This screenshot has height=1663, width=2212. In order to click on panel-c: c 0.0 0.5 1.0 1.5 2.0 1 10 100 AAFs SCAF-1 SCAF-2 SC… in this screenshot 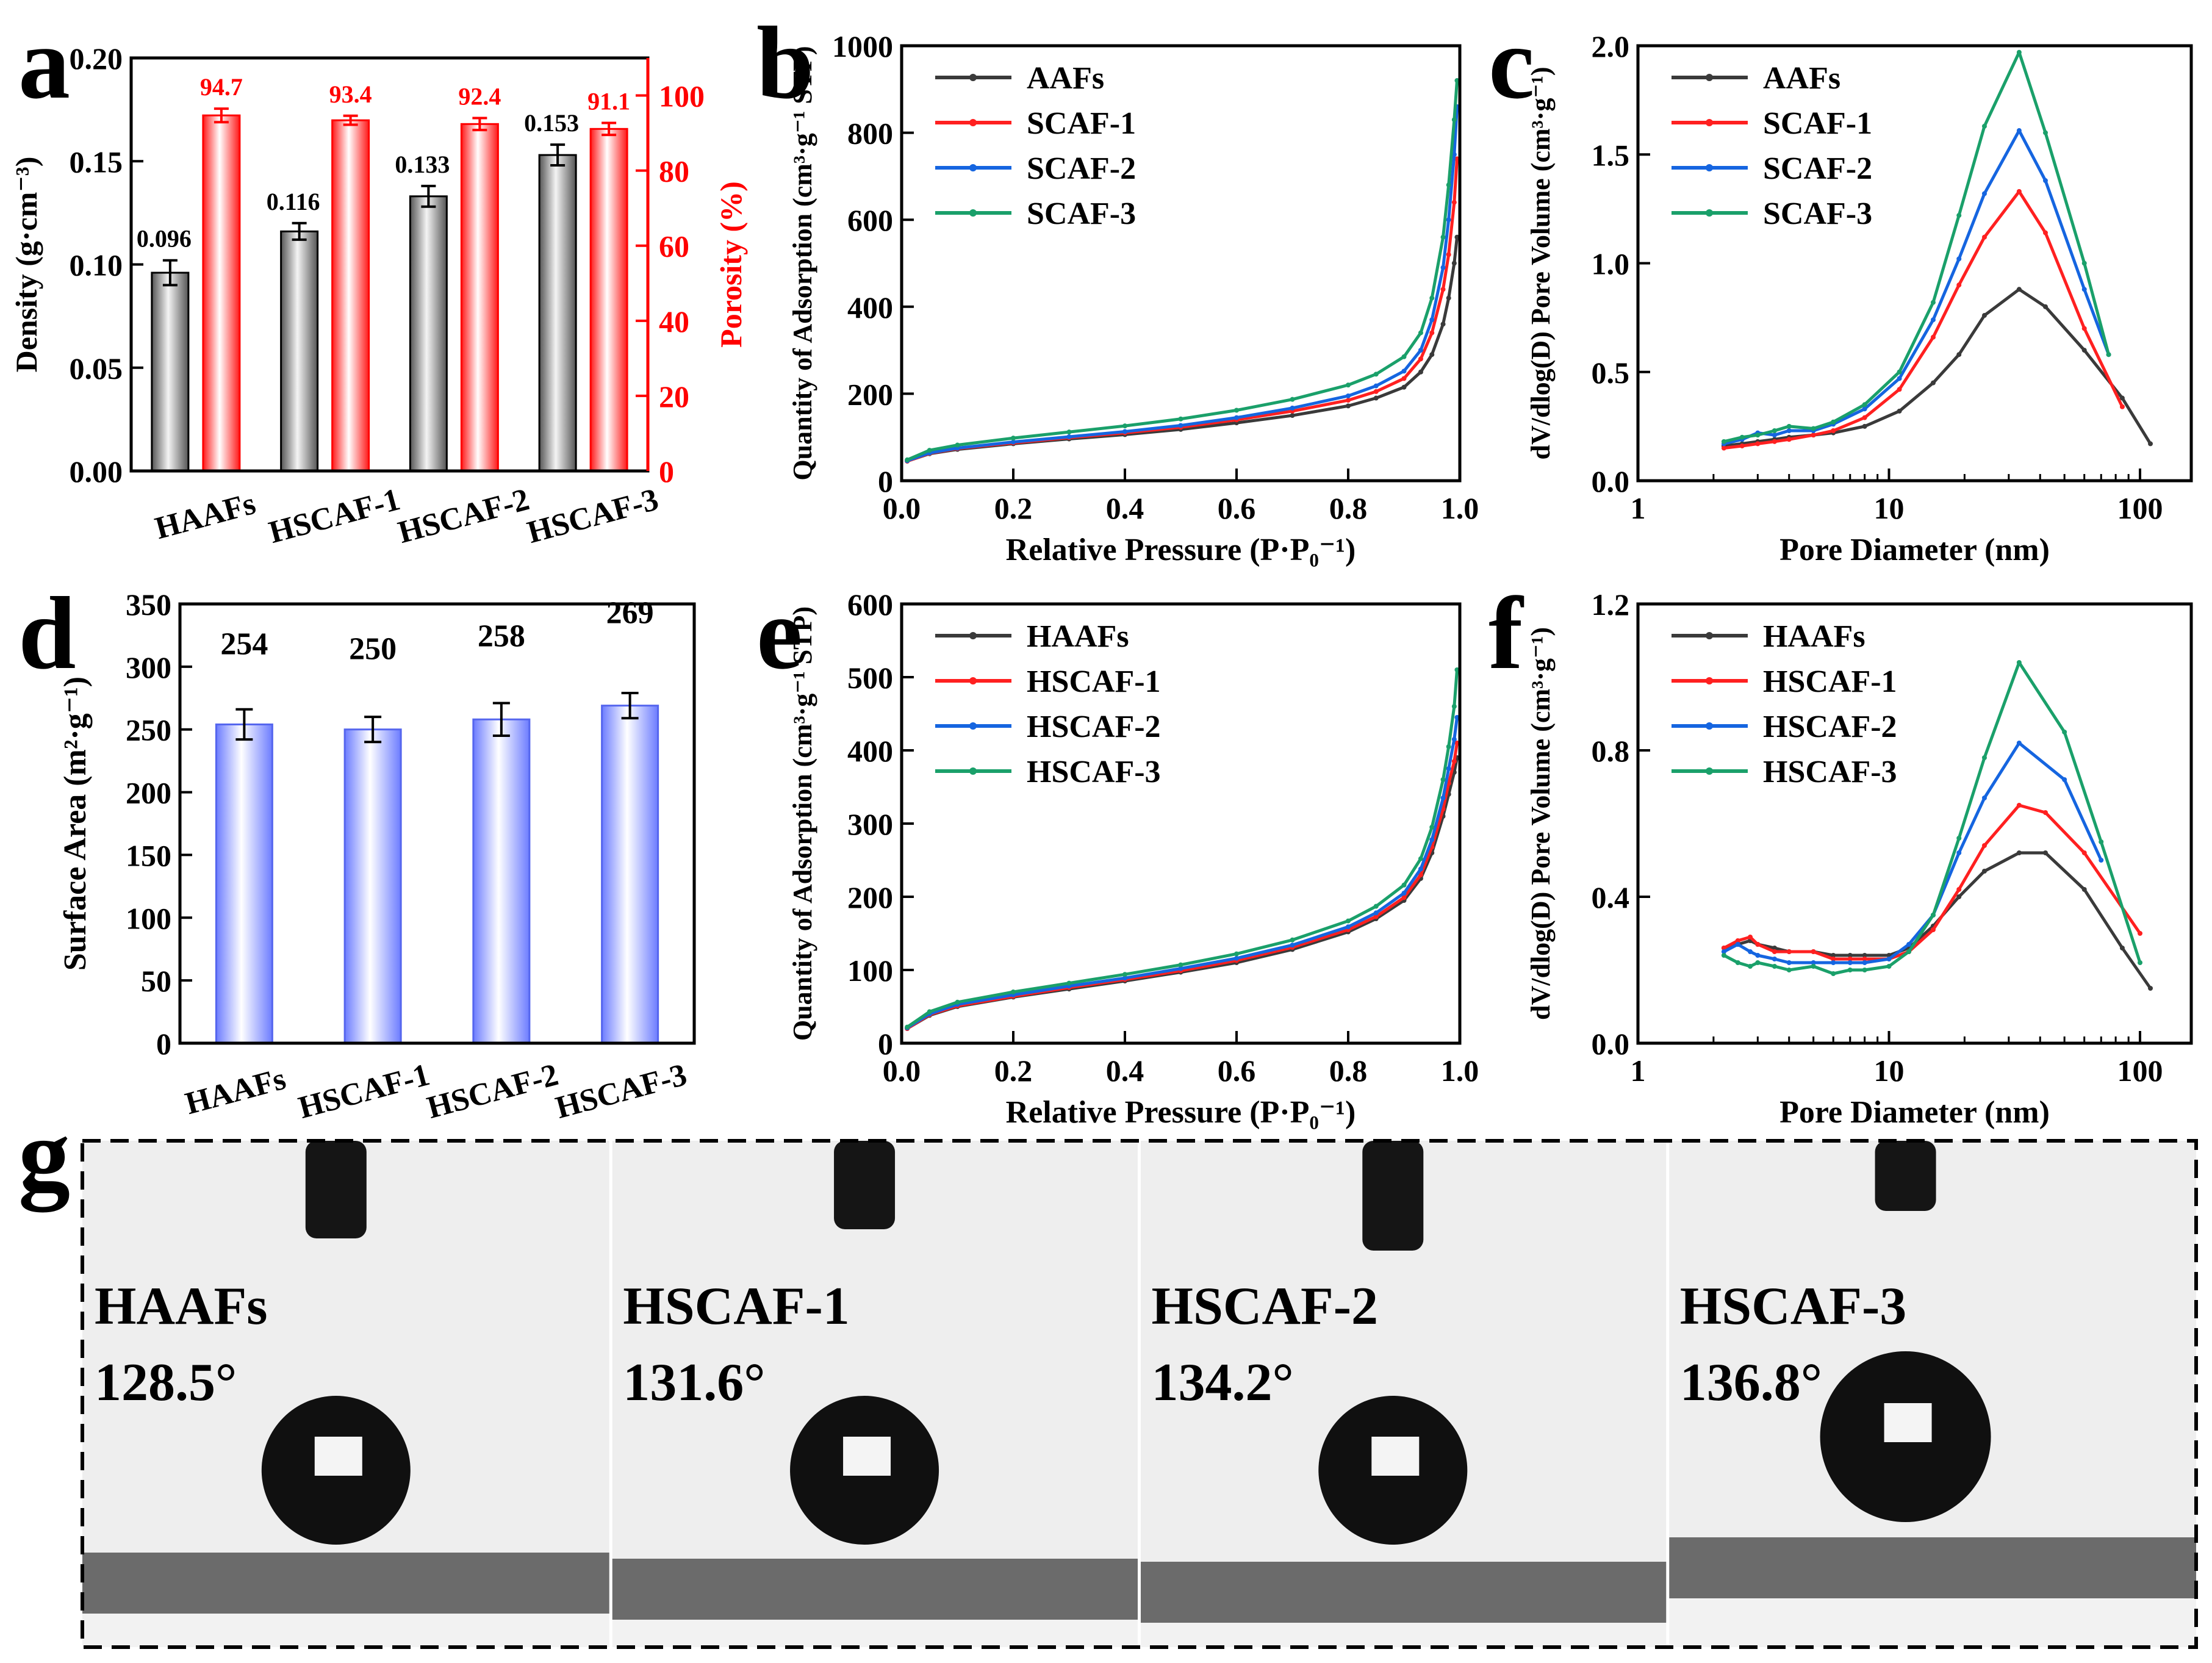, I will do `click(1840, 286)`.